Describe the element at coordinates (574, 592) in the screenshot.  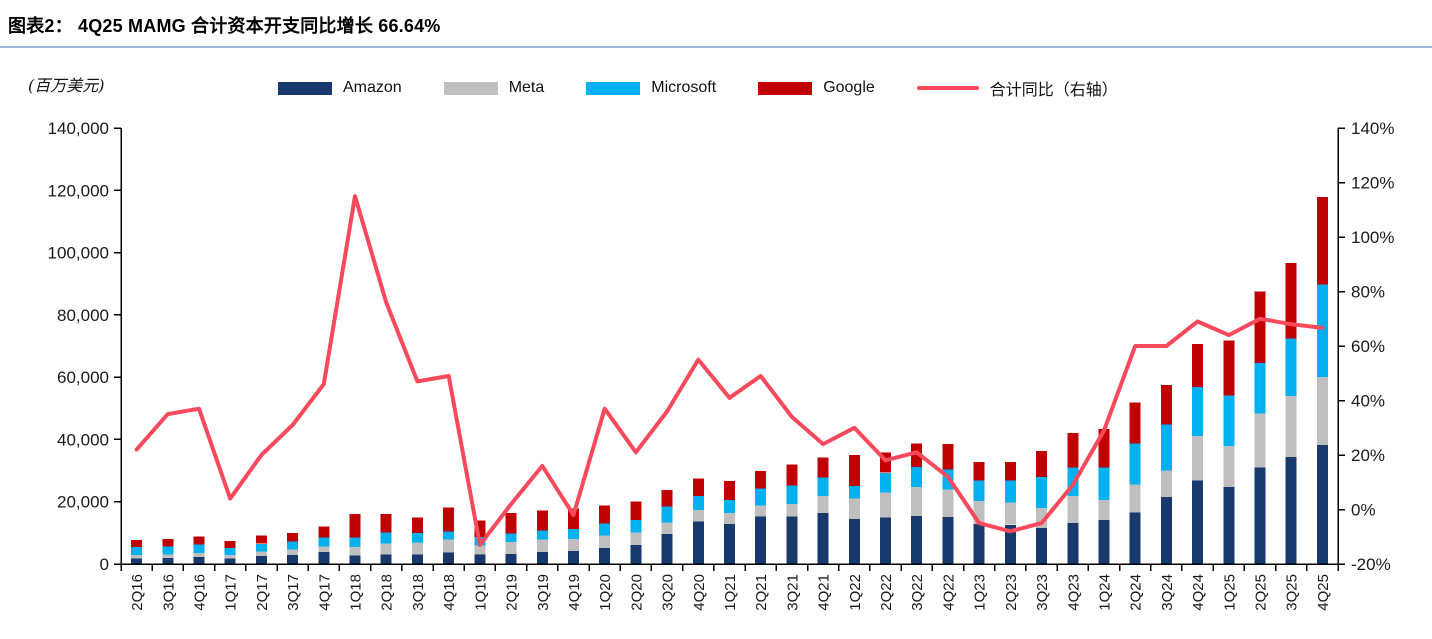
I see `x-axis-tick-label: 4Q19` at that location.